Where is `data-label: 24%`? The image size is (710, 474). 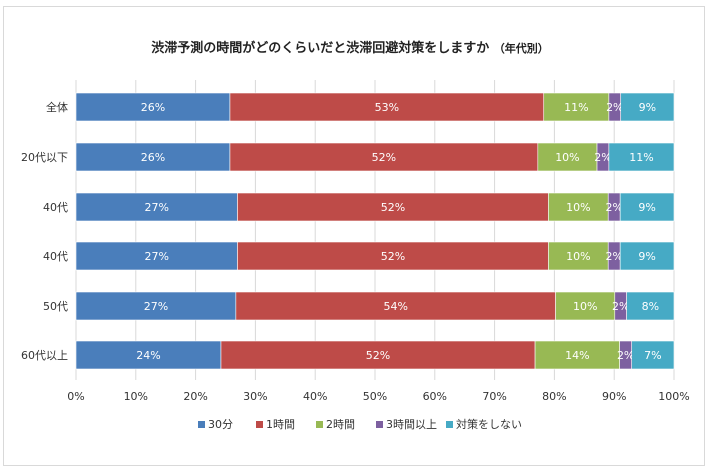 data-label: 24% is located at coordinates (148, 355).